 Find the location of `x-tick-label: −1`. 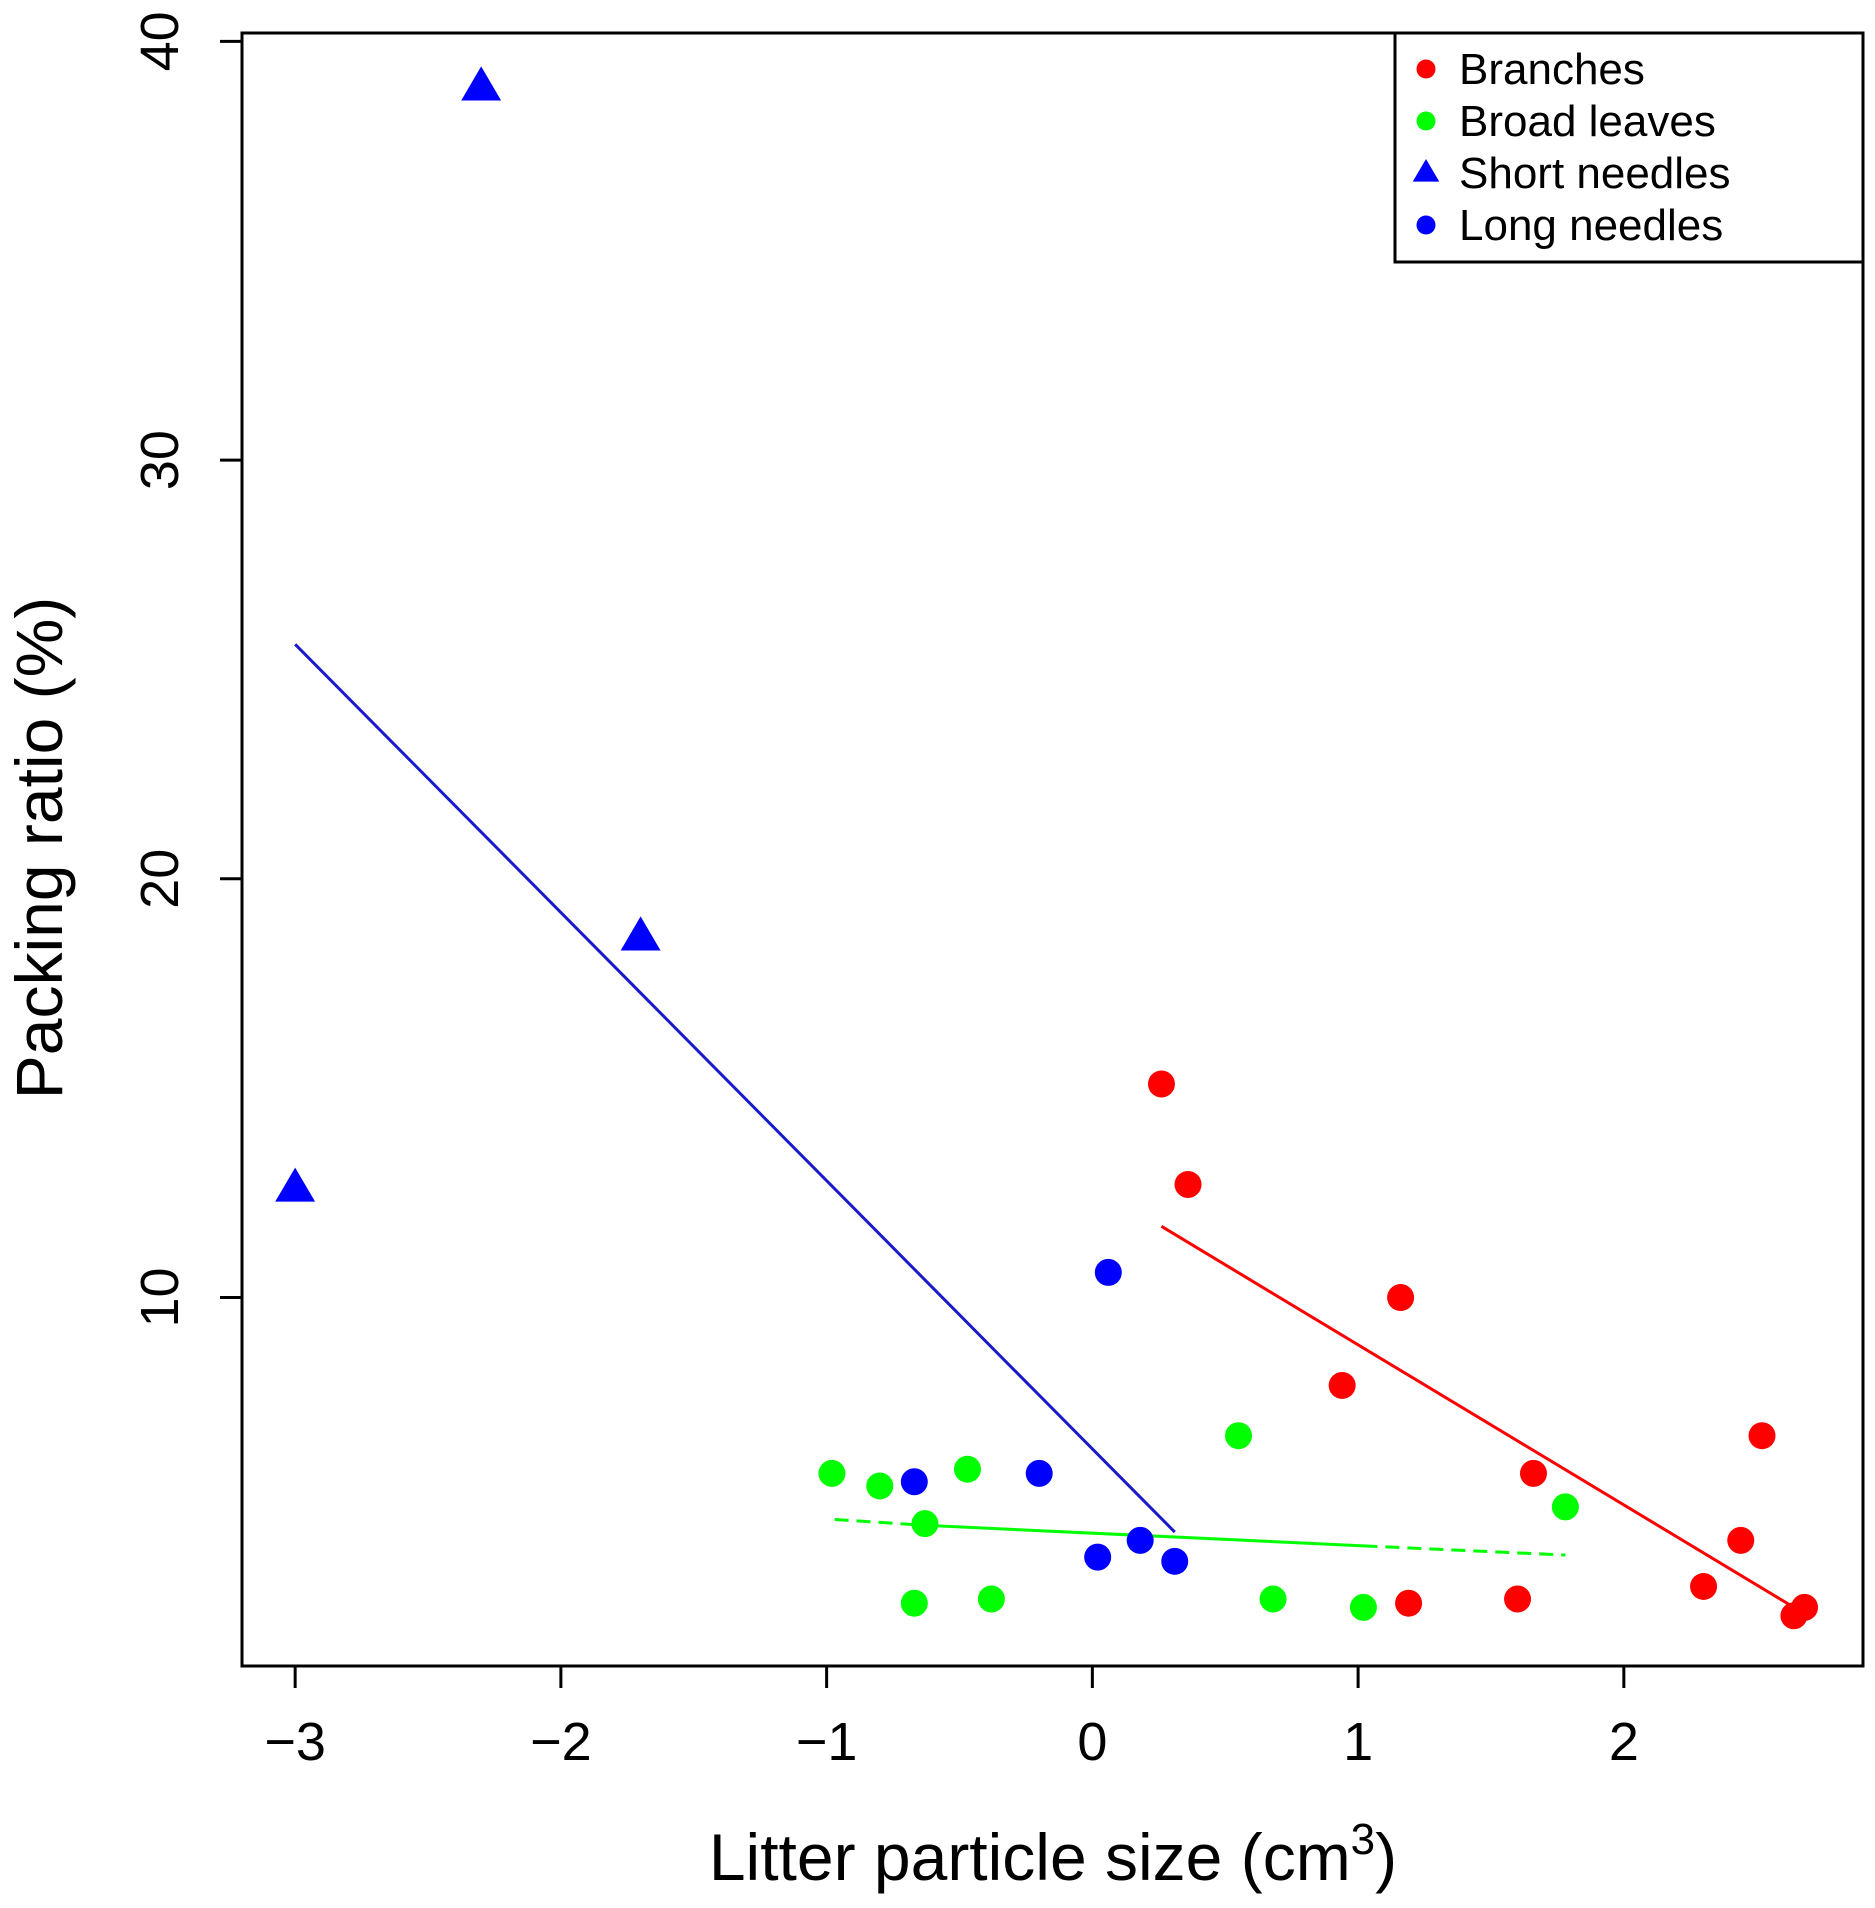

x-tick-label: −1 is located at coordinates (827, 1742).